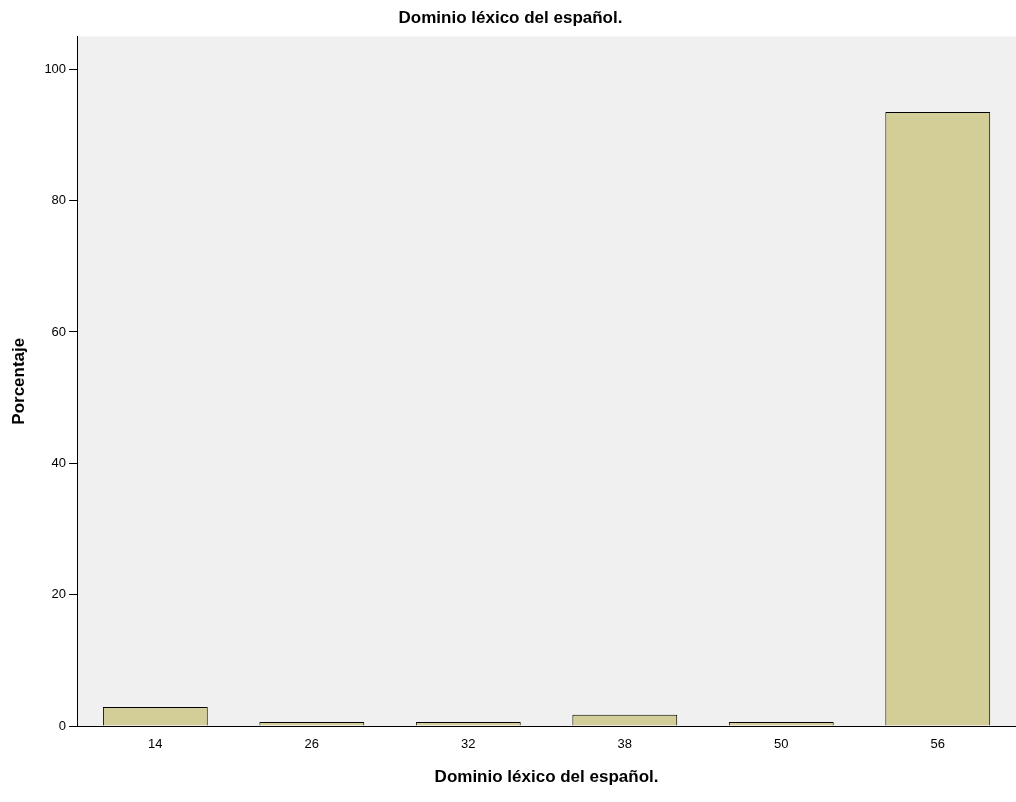  I want to click on y-tick-label: 60, so click(59, 331).